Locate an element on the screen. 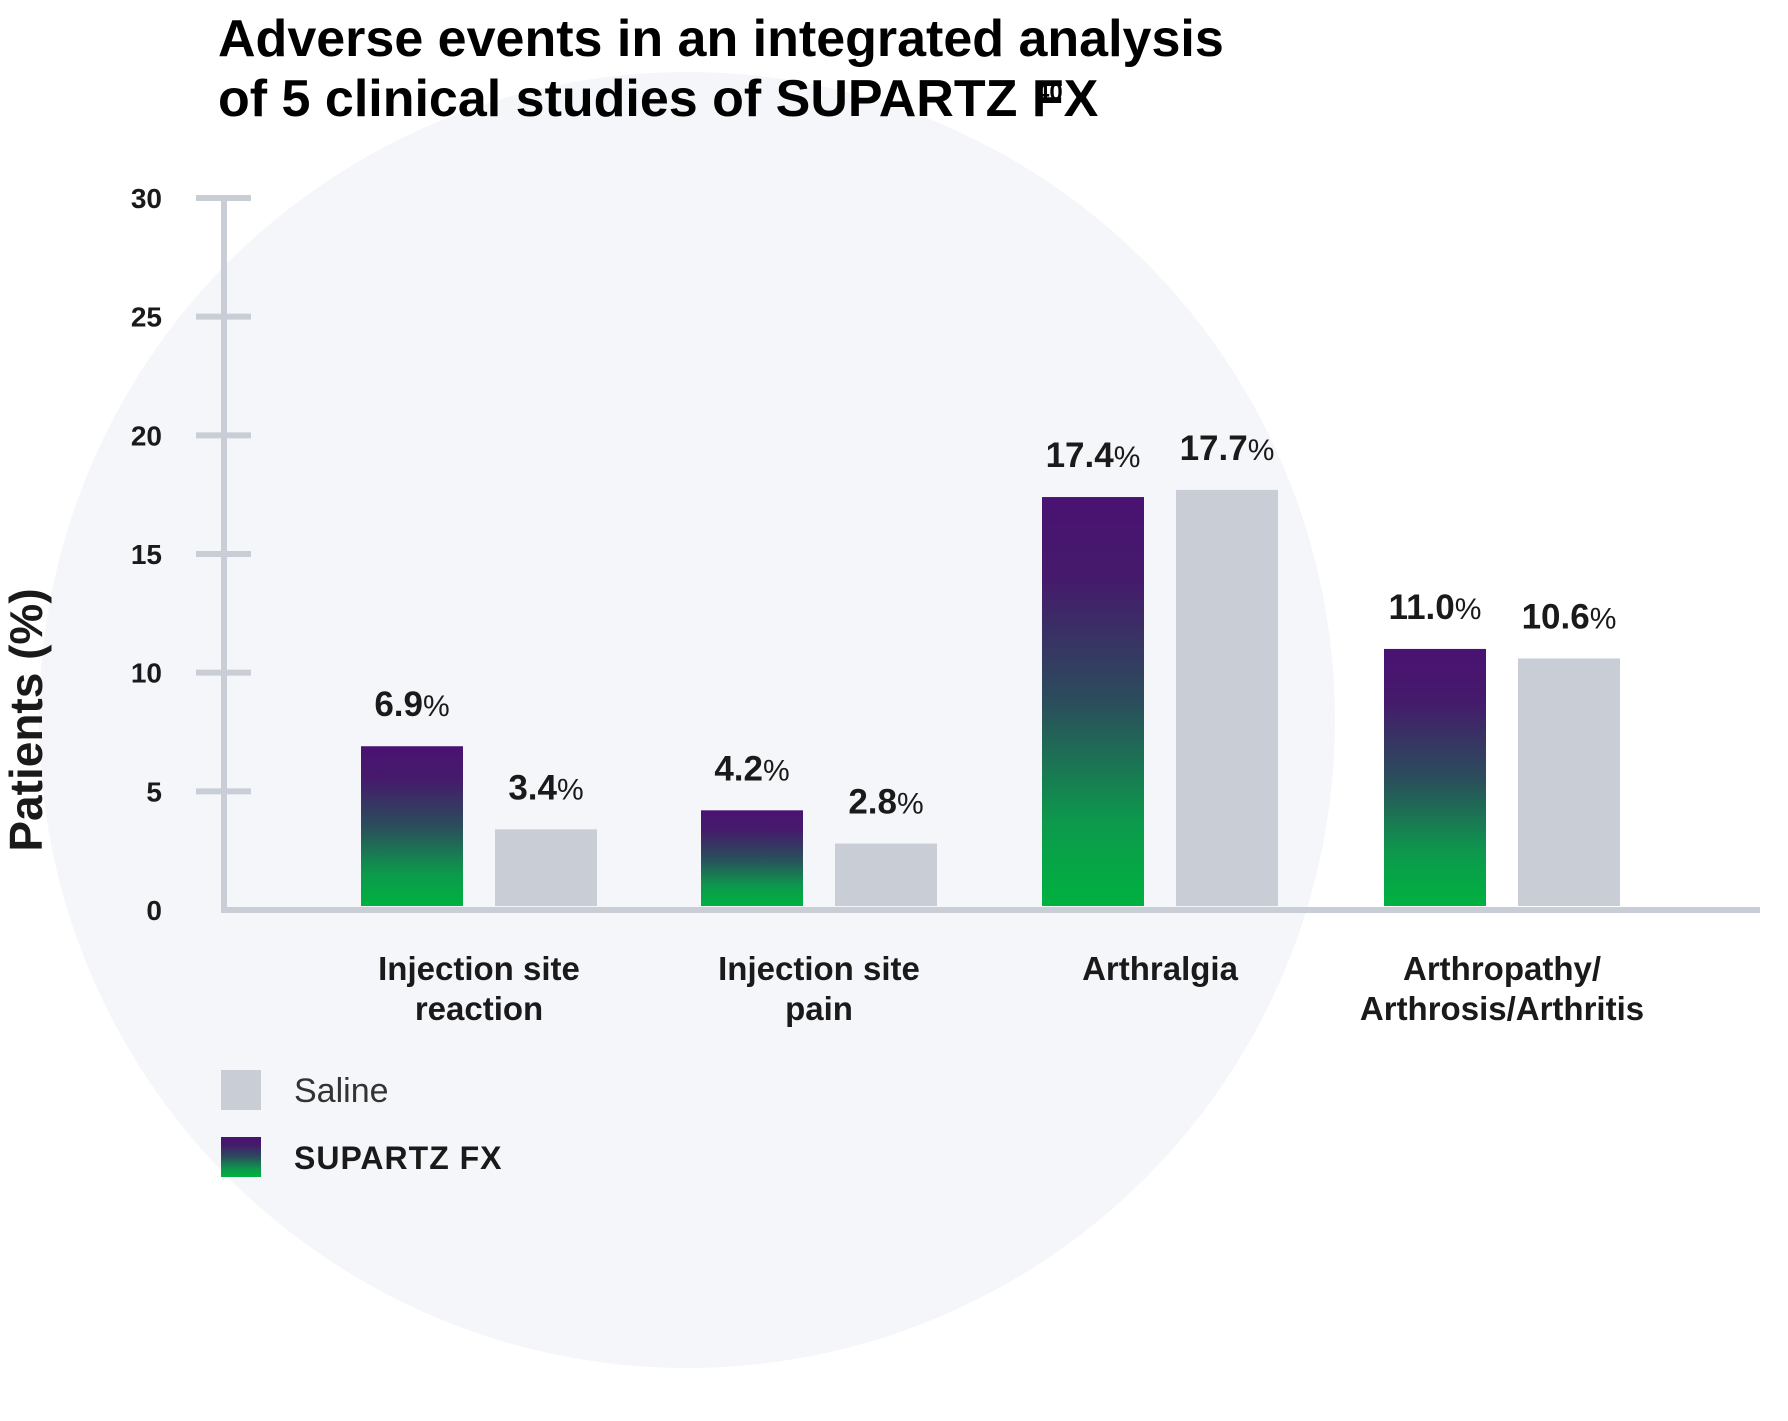  data-label: 3.4% is located at coordinates (545, 787).